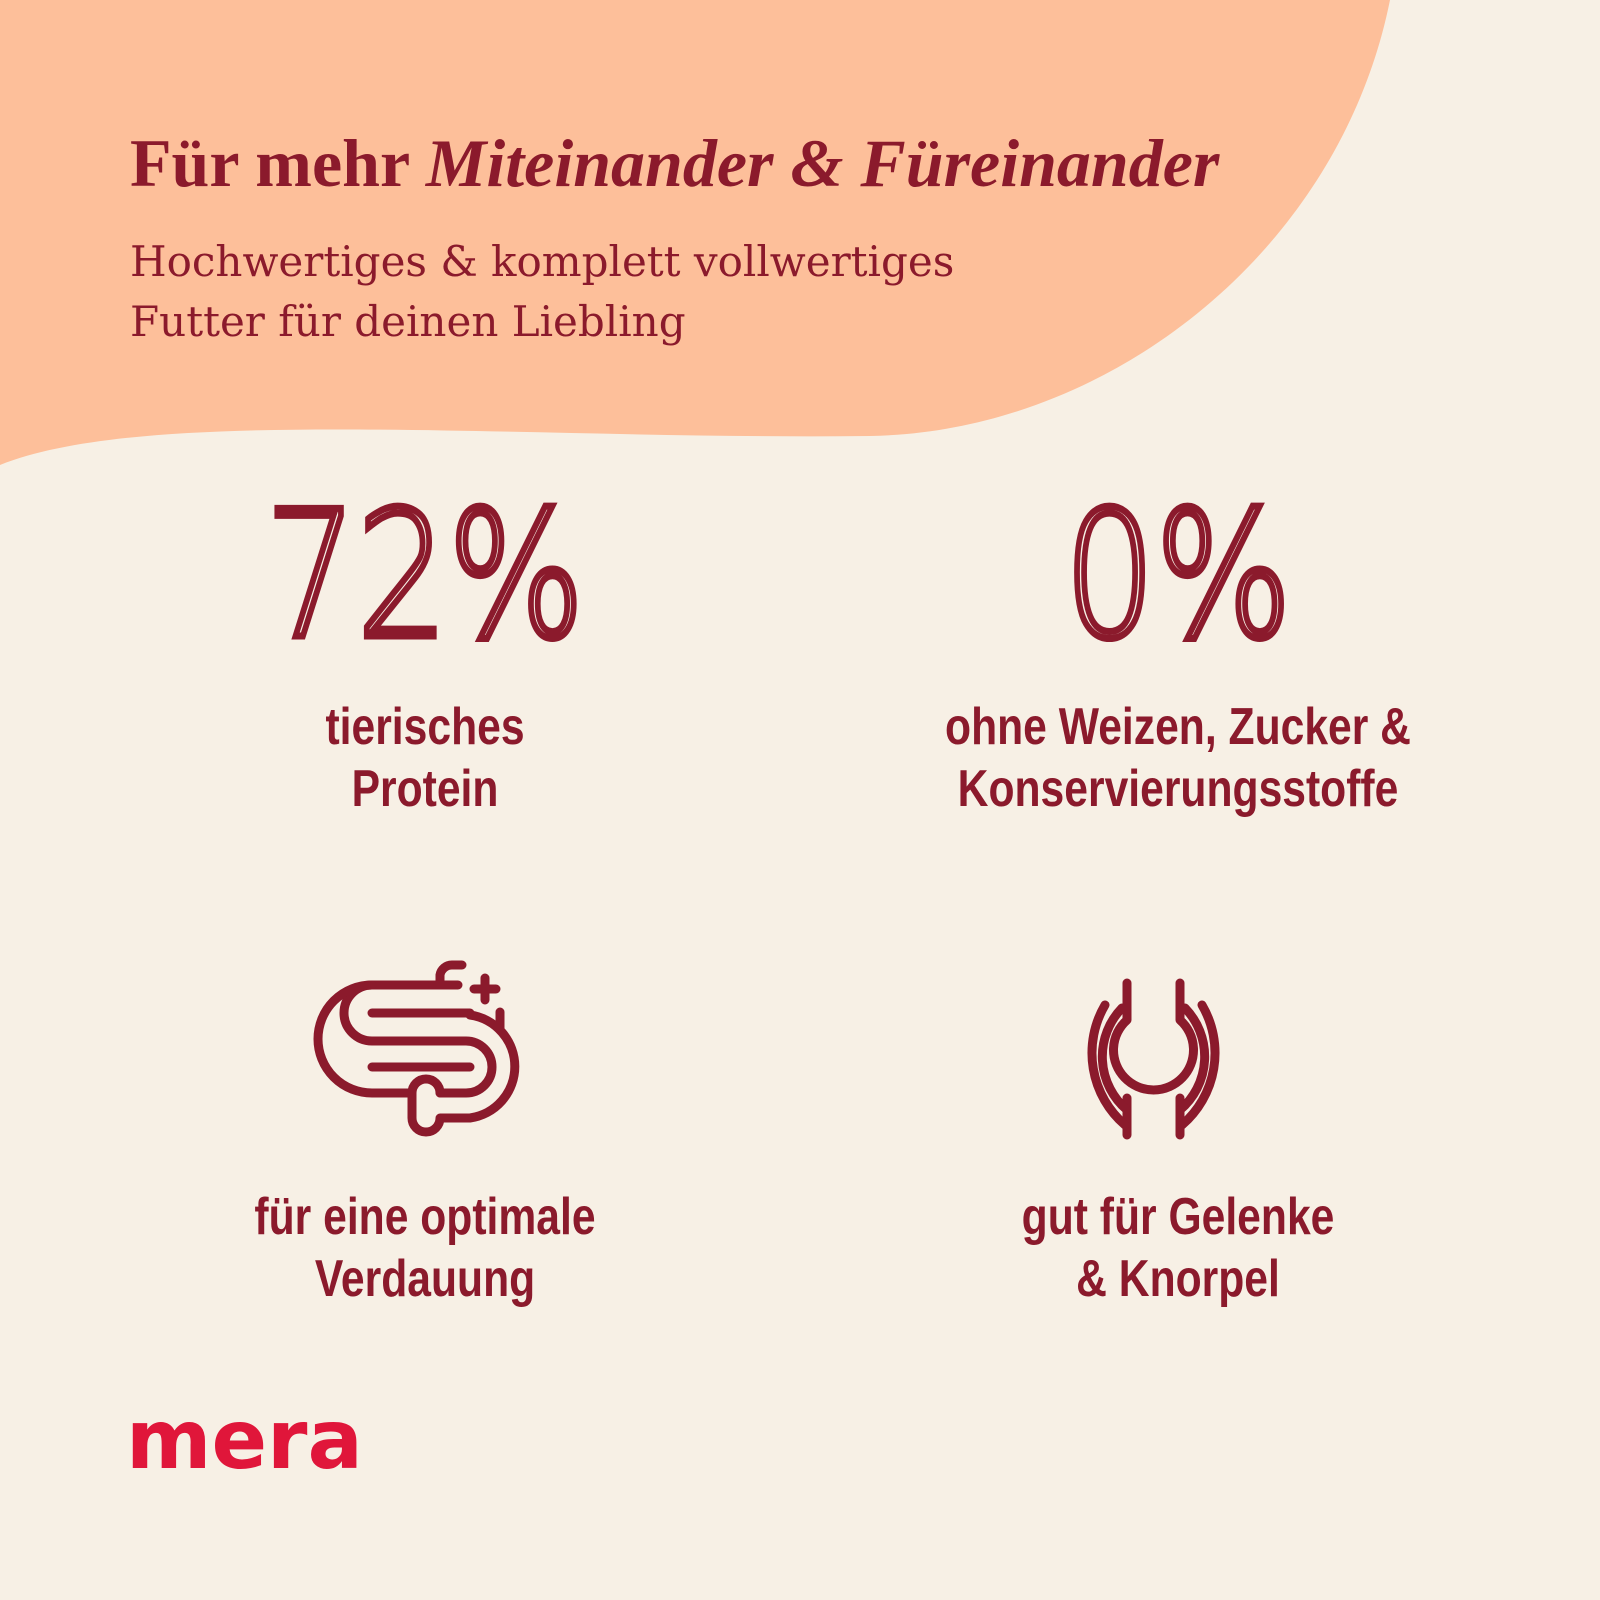 The image size is (1600, 1600). Describe the element at coordinates (1178, 1217) in the screenshot. I see `feature-label: gut für Gelenke` at that location.